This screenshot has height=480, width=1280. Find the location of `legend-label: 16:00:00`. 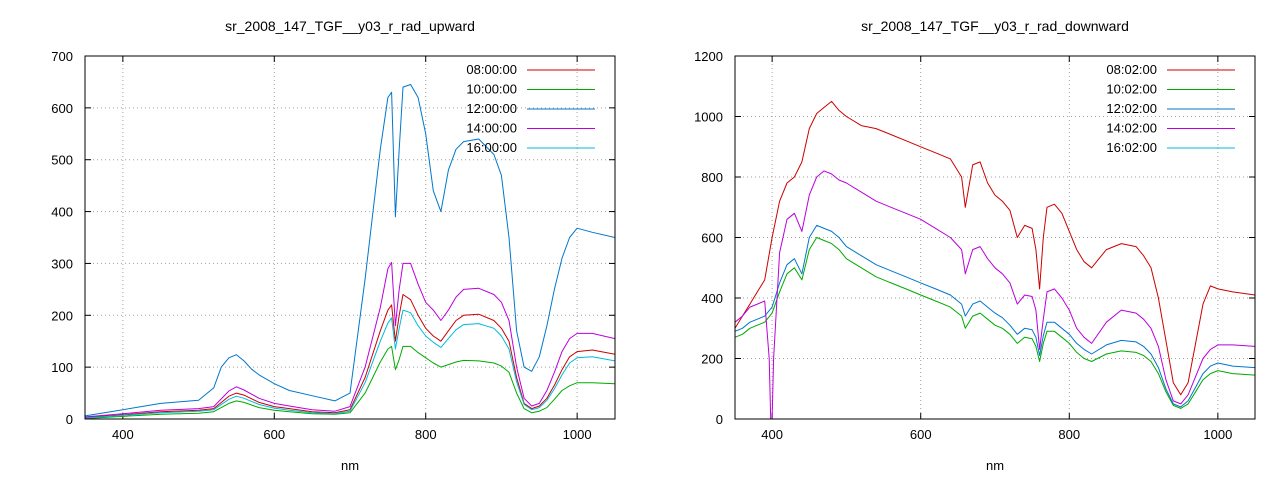

legend-label: 16:00:00 is located at coordinates (491, 147).